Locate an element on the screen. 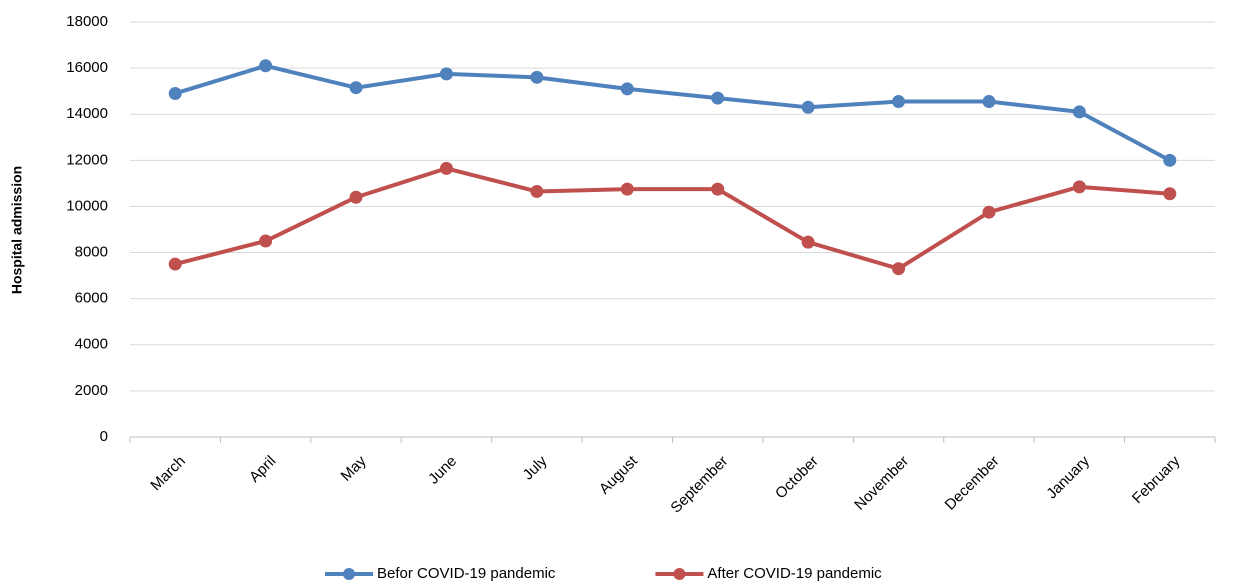 This screenshot has width=1237, height=585. x-tick-label: June is located at coordinates (442, 470).